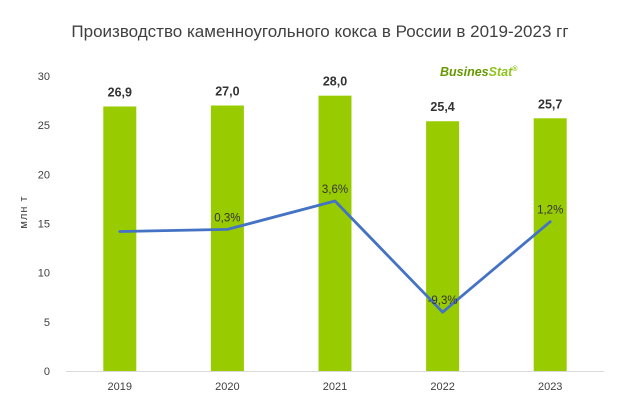 The width and height of the screenshot is (630, 420). I want to click on watermark-logo: BusinesStat®, so click(479, 72).